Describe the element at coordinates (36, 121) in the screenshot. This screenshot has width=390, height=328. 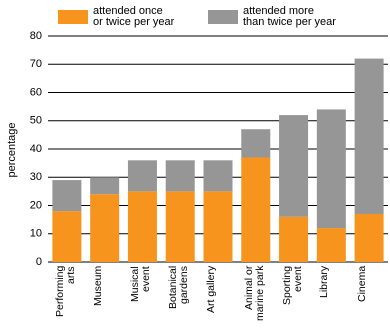
I see `y-tick-label: 50` at that location.